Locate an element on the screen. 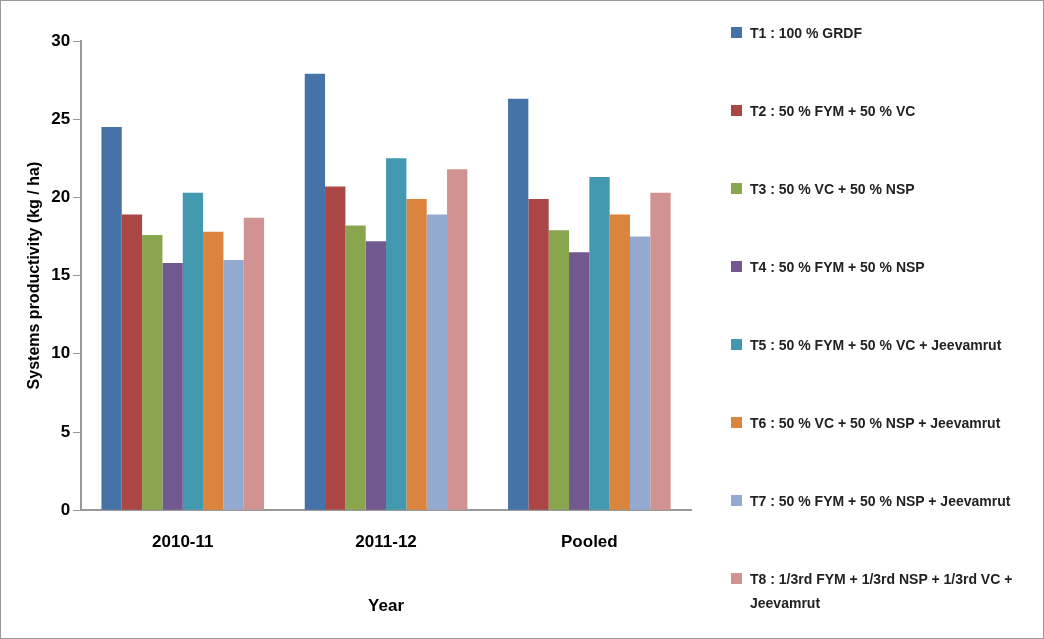 This screenshot has width=1044, height=639. legend-label: T4 : 50 % FYM + 50 % NSP is located at coordinates (837, 267).